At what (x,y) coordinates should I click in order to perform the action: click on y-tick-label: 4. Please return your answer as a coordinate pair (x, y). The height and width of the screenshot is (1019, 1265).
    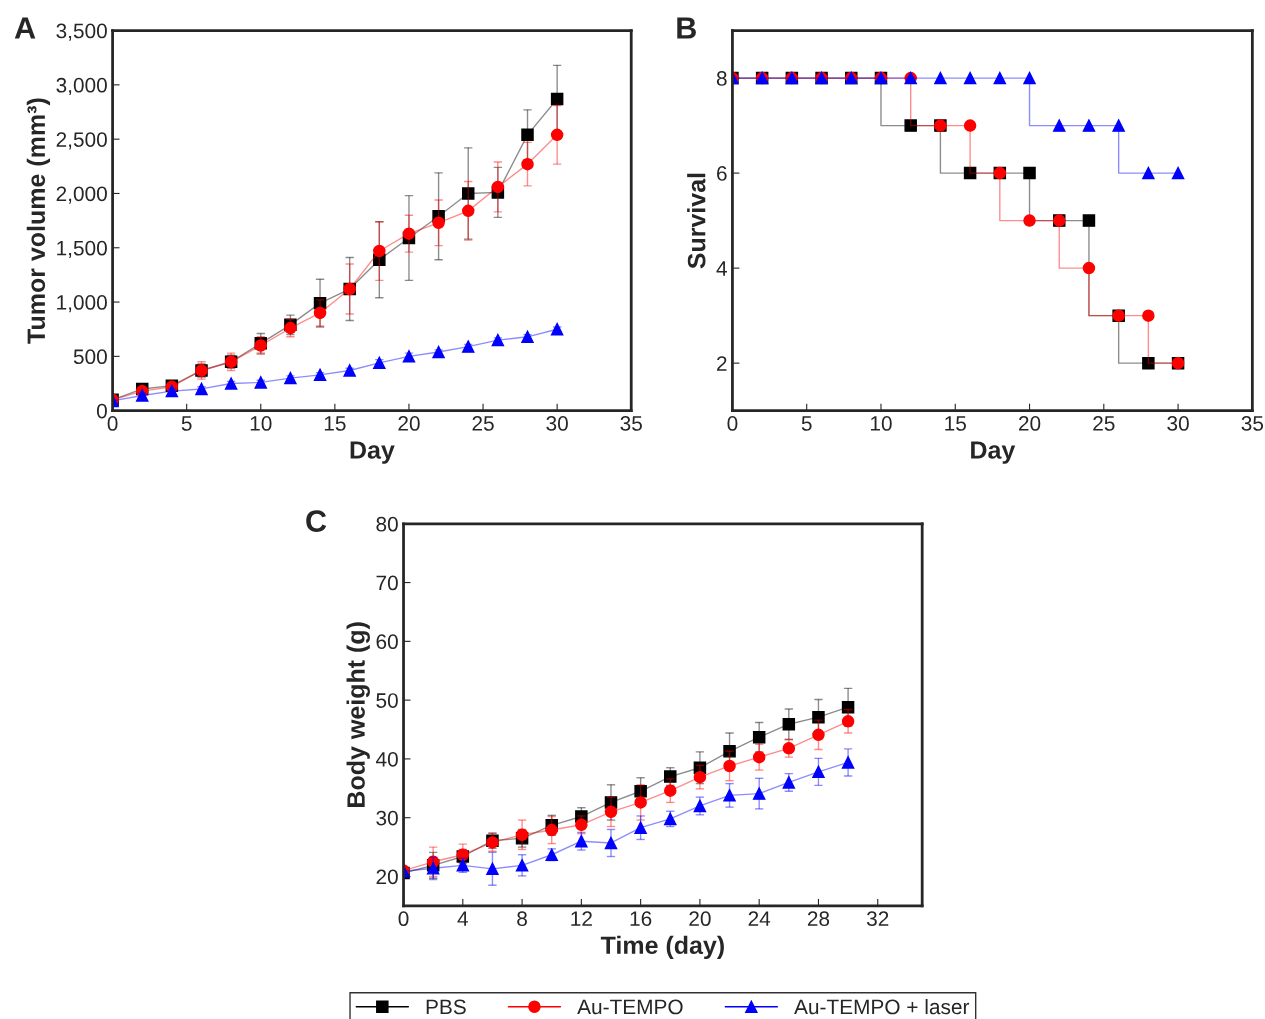
    Looking at the image, I should click on (721, 268).